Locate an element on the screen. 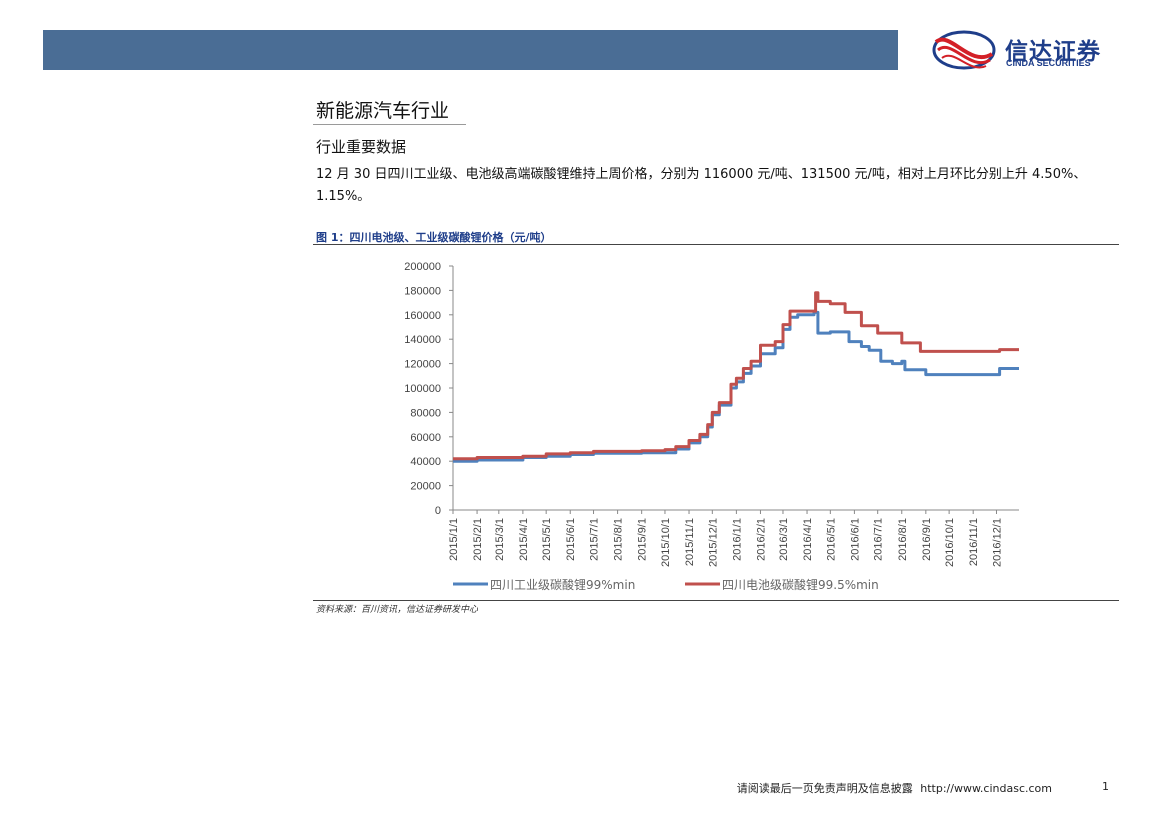 Image resolution: width=1169 pixels, height=827 pixels. y-tick-label: 60000 is located at coordinates (425, 438).